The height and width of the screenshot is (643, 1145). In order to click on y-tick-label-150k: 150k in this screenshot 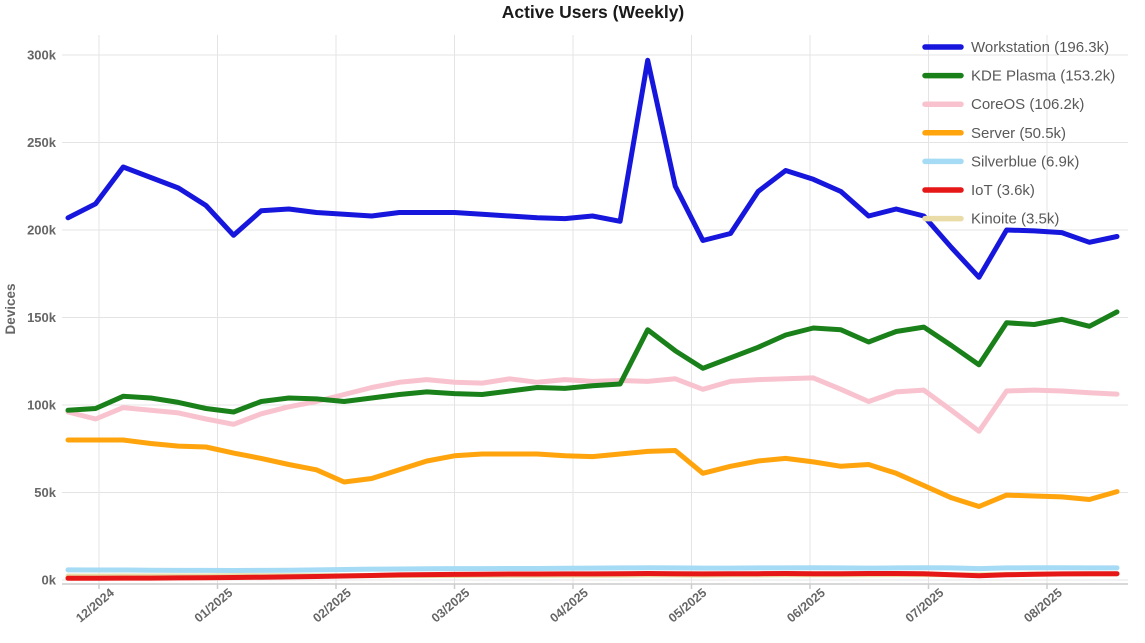, I will do `click(42, 317)`.